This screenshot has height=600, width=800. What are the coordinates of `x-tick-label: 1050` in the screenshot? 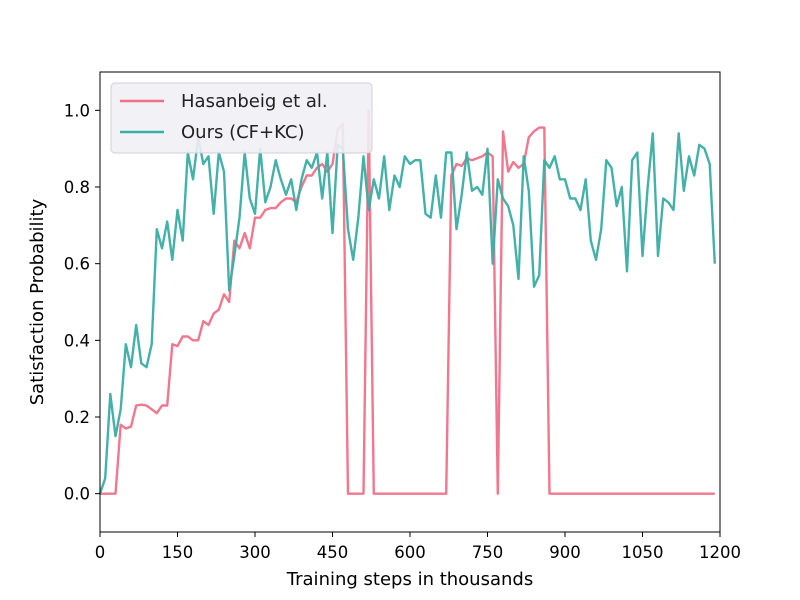 It's located at (643, 552).